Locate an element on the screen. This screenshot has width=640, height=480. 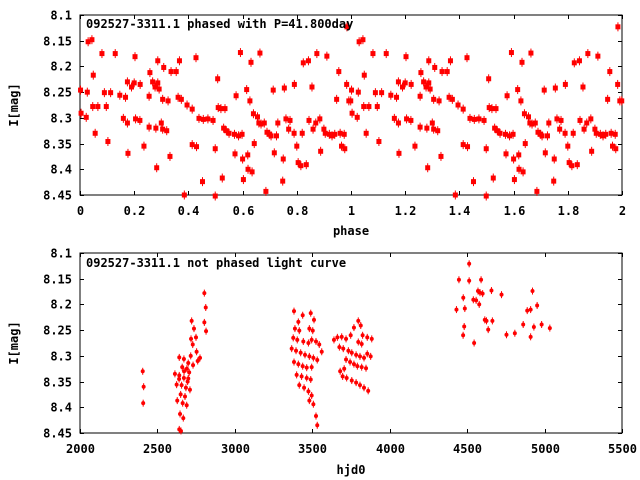
unphased-yaxis-label: I[mag] is located at coordinates (14, 343).